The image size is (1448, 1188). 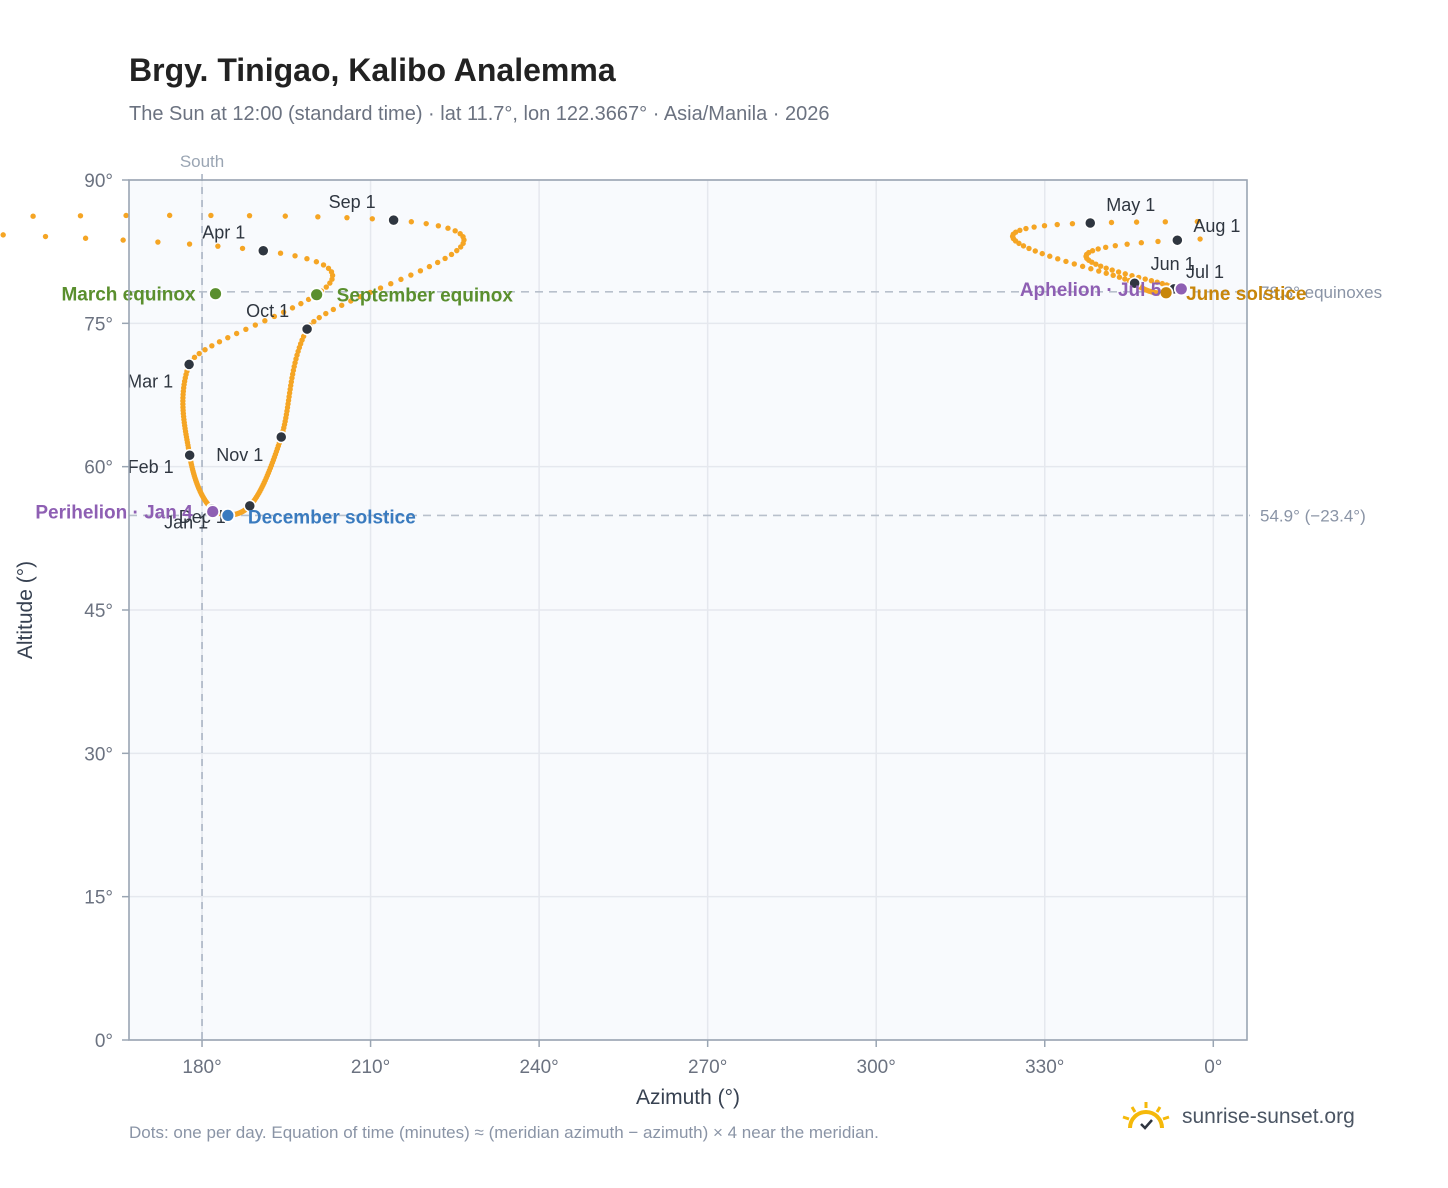 What do you see at coordinates (370, 1067) in the screenshot?
I see `x-tick-label: 210°` at bounding box center [370, 1067].